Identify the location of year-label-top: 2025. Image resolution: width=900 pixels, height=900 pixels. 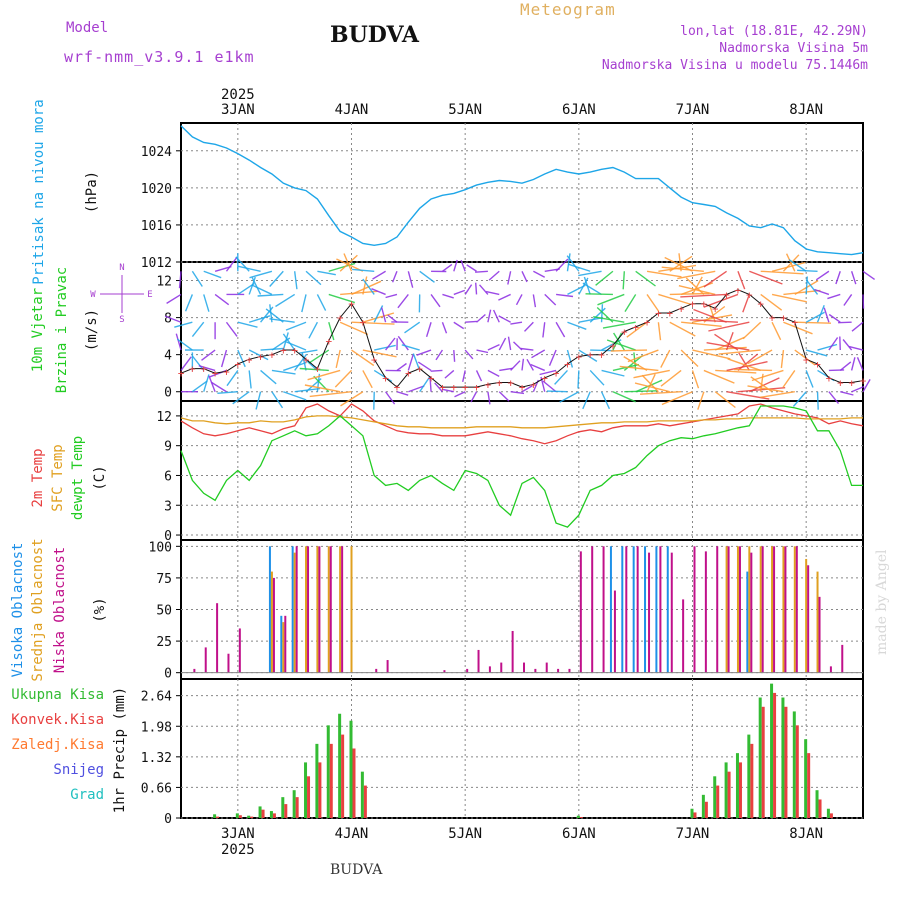
(238, 95).